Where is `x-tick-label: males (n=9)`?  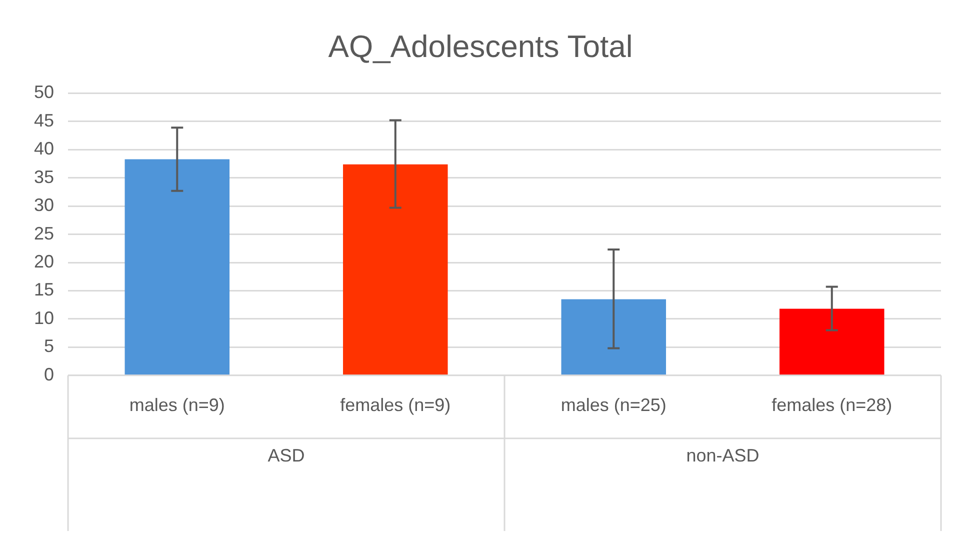 x-tick-label: males (n=9) is located at coordinates (177, 405).